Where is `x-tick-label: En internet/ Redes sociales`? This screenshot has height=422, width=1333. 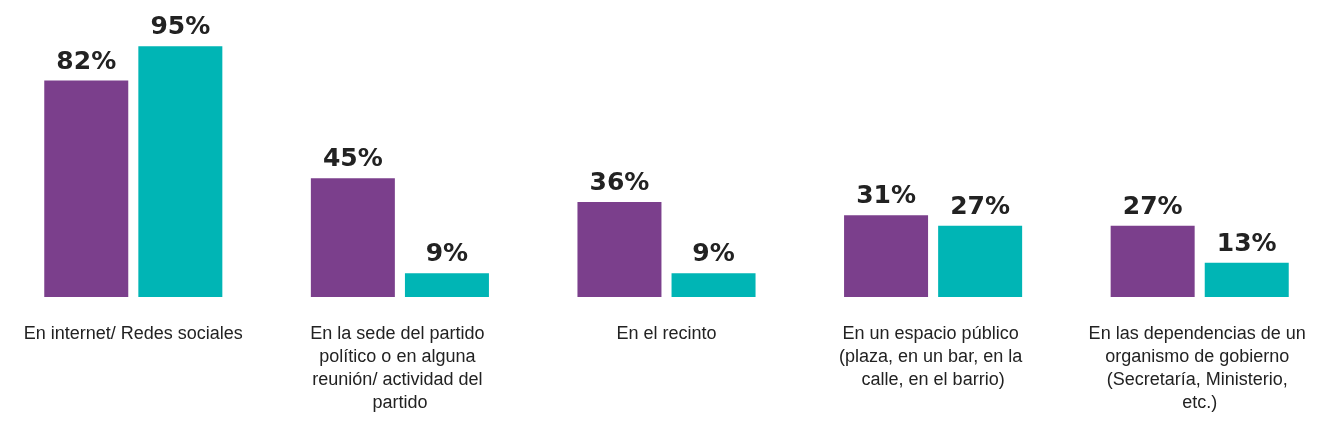
x-tick-label: En internet/ Redes sociales is located at coordinates (133, 332).